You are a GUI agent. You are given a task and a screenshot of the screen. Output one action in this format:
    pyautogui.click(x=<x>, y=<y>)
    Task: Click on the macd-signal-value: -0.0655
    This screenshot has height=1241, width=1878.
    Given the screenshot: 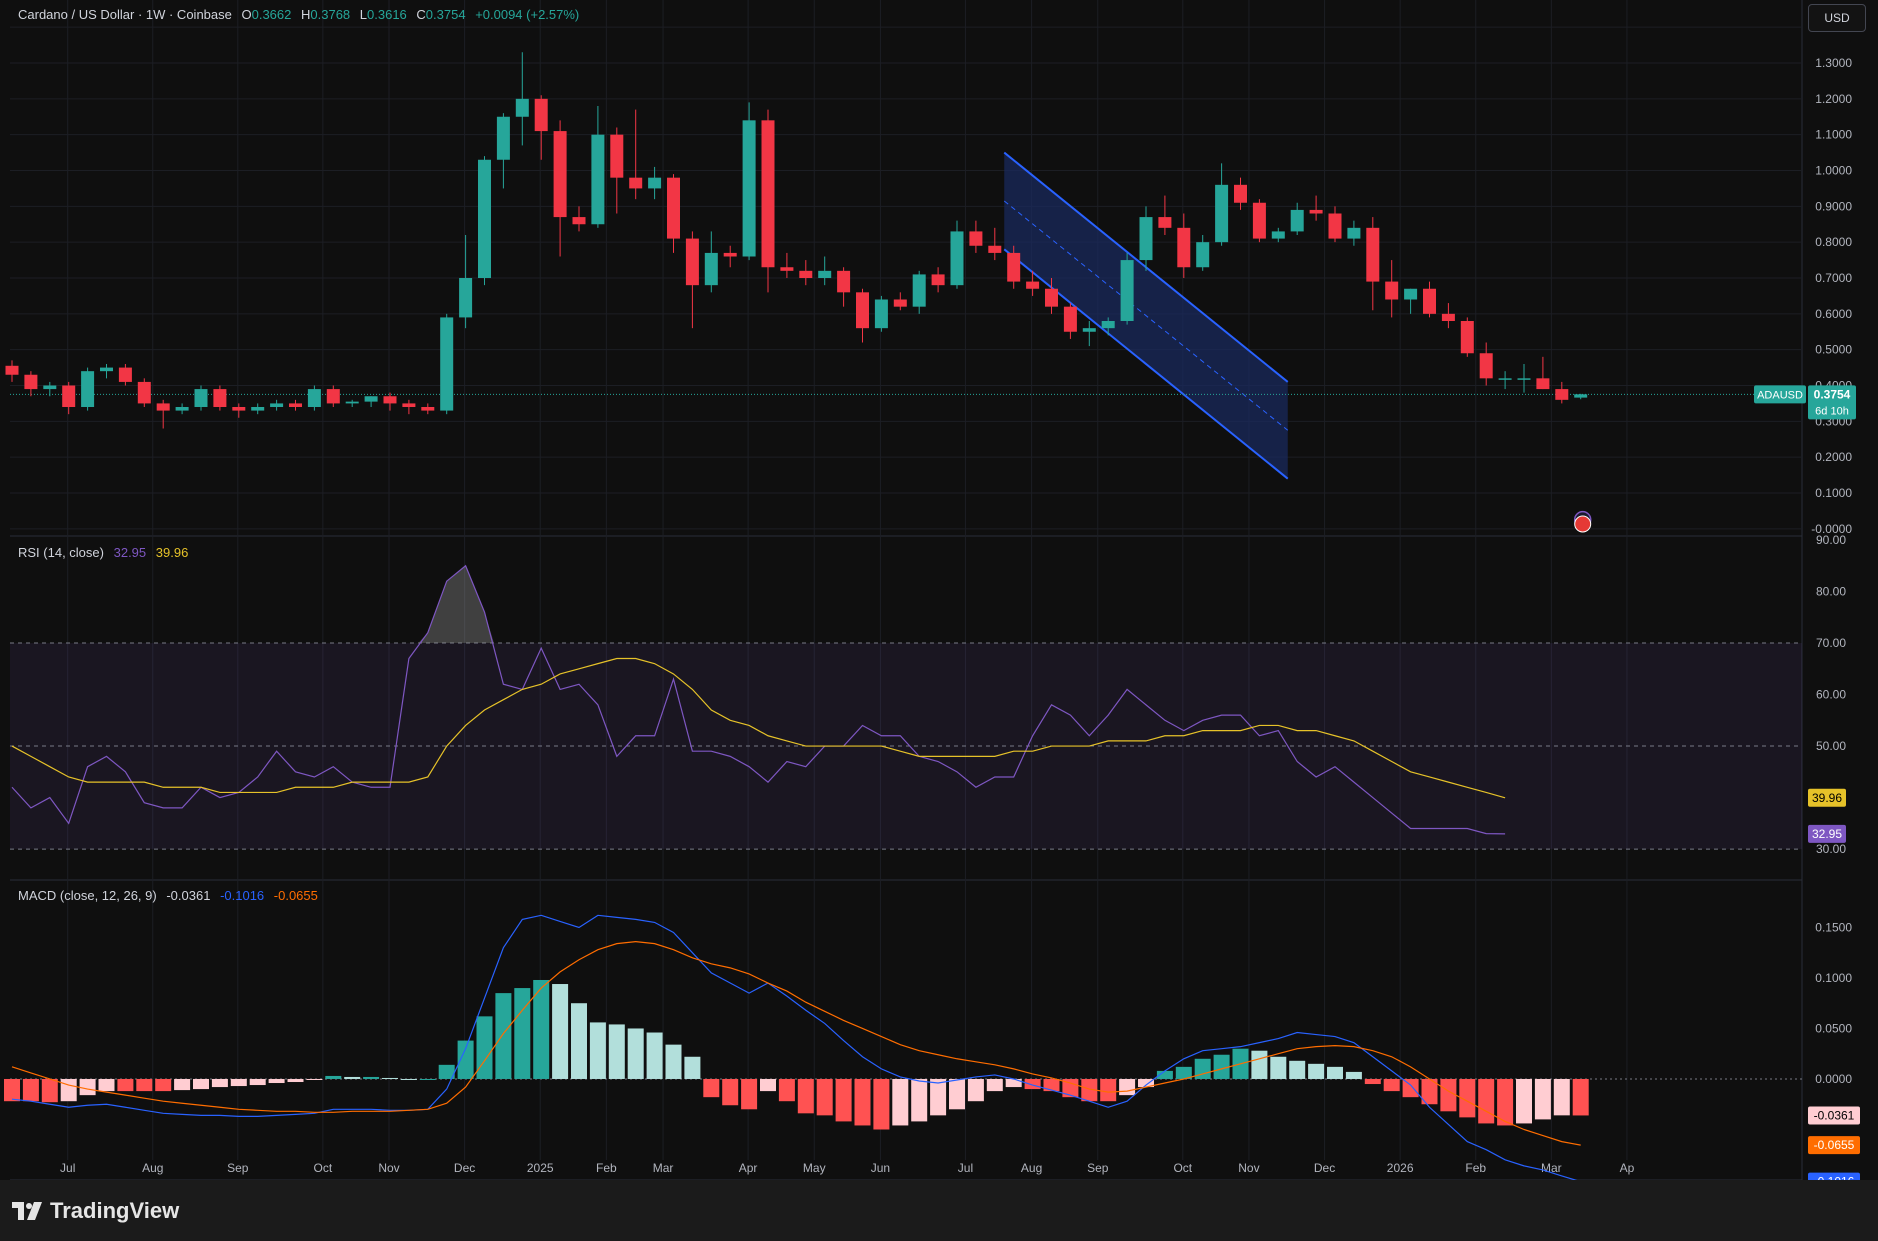 What is the action you would take?
    pyautogui.click(x=295, y=895)
    